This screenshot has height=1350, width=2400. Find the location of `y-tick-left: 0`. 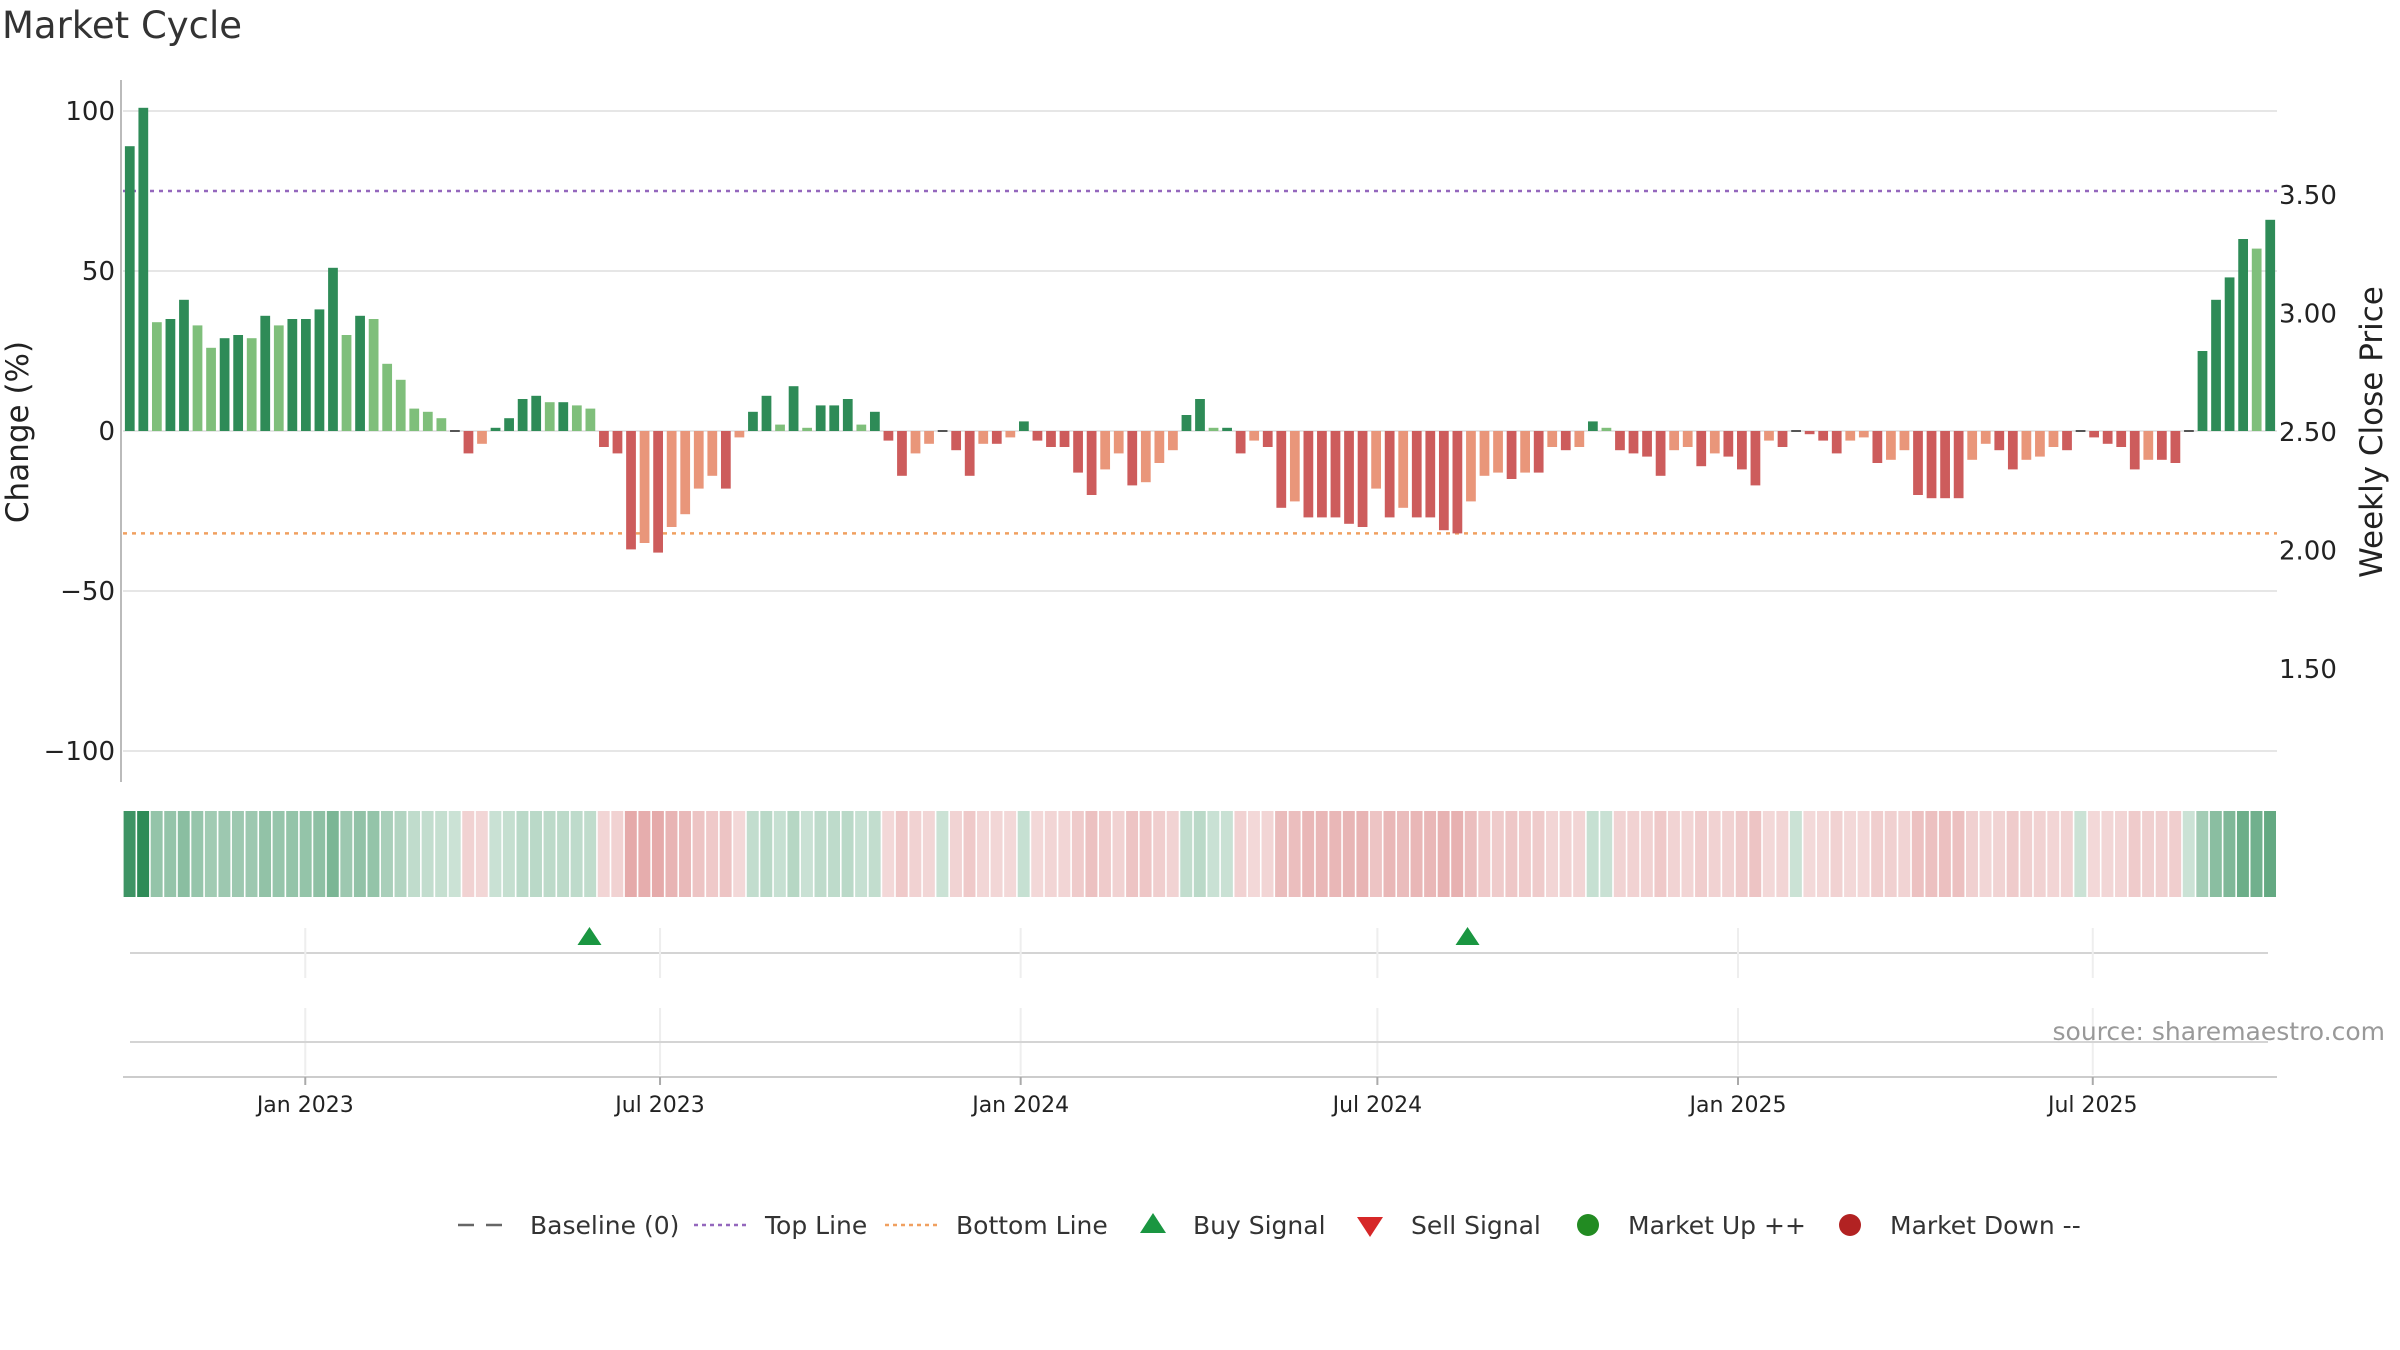

y-tick-left: 0 is located at coordinates (106, 432).